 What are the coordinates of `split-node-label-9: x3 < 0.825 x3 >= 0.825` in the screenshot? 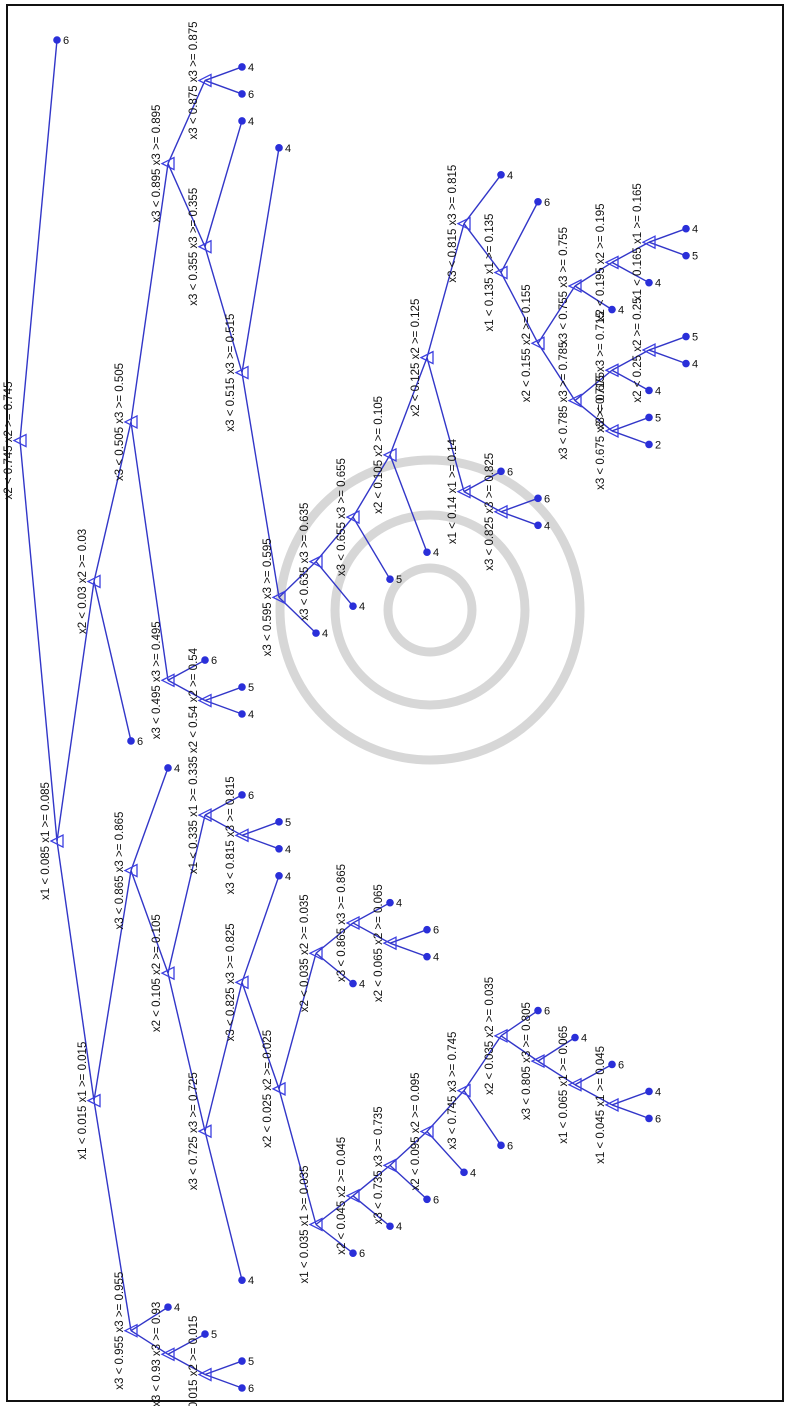 It's located at (231, 982).